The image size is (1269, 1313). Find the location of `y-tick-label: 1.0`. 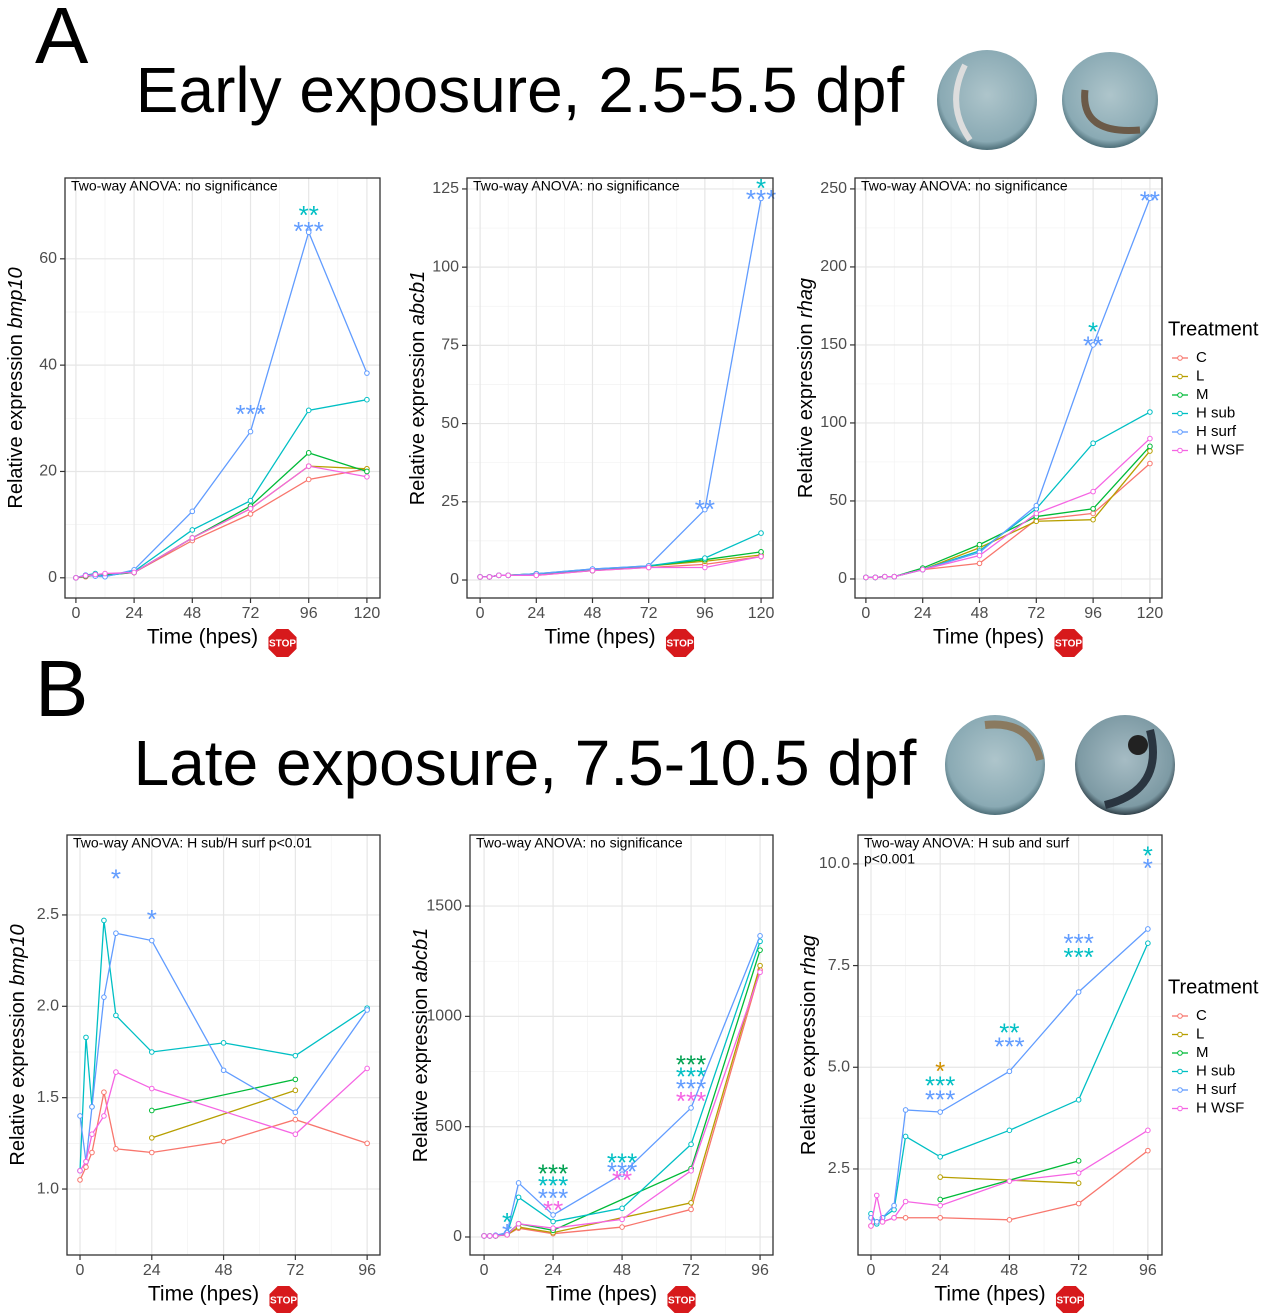

y-tick-label: 1.0 is located at coordinates (48, 1188).